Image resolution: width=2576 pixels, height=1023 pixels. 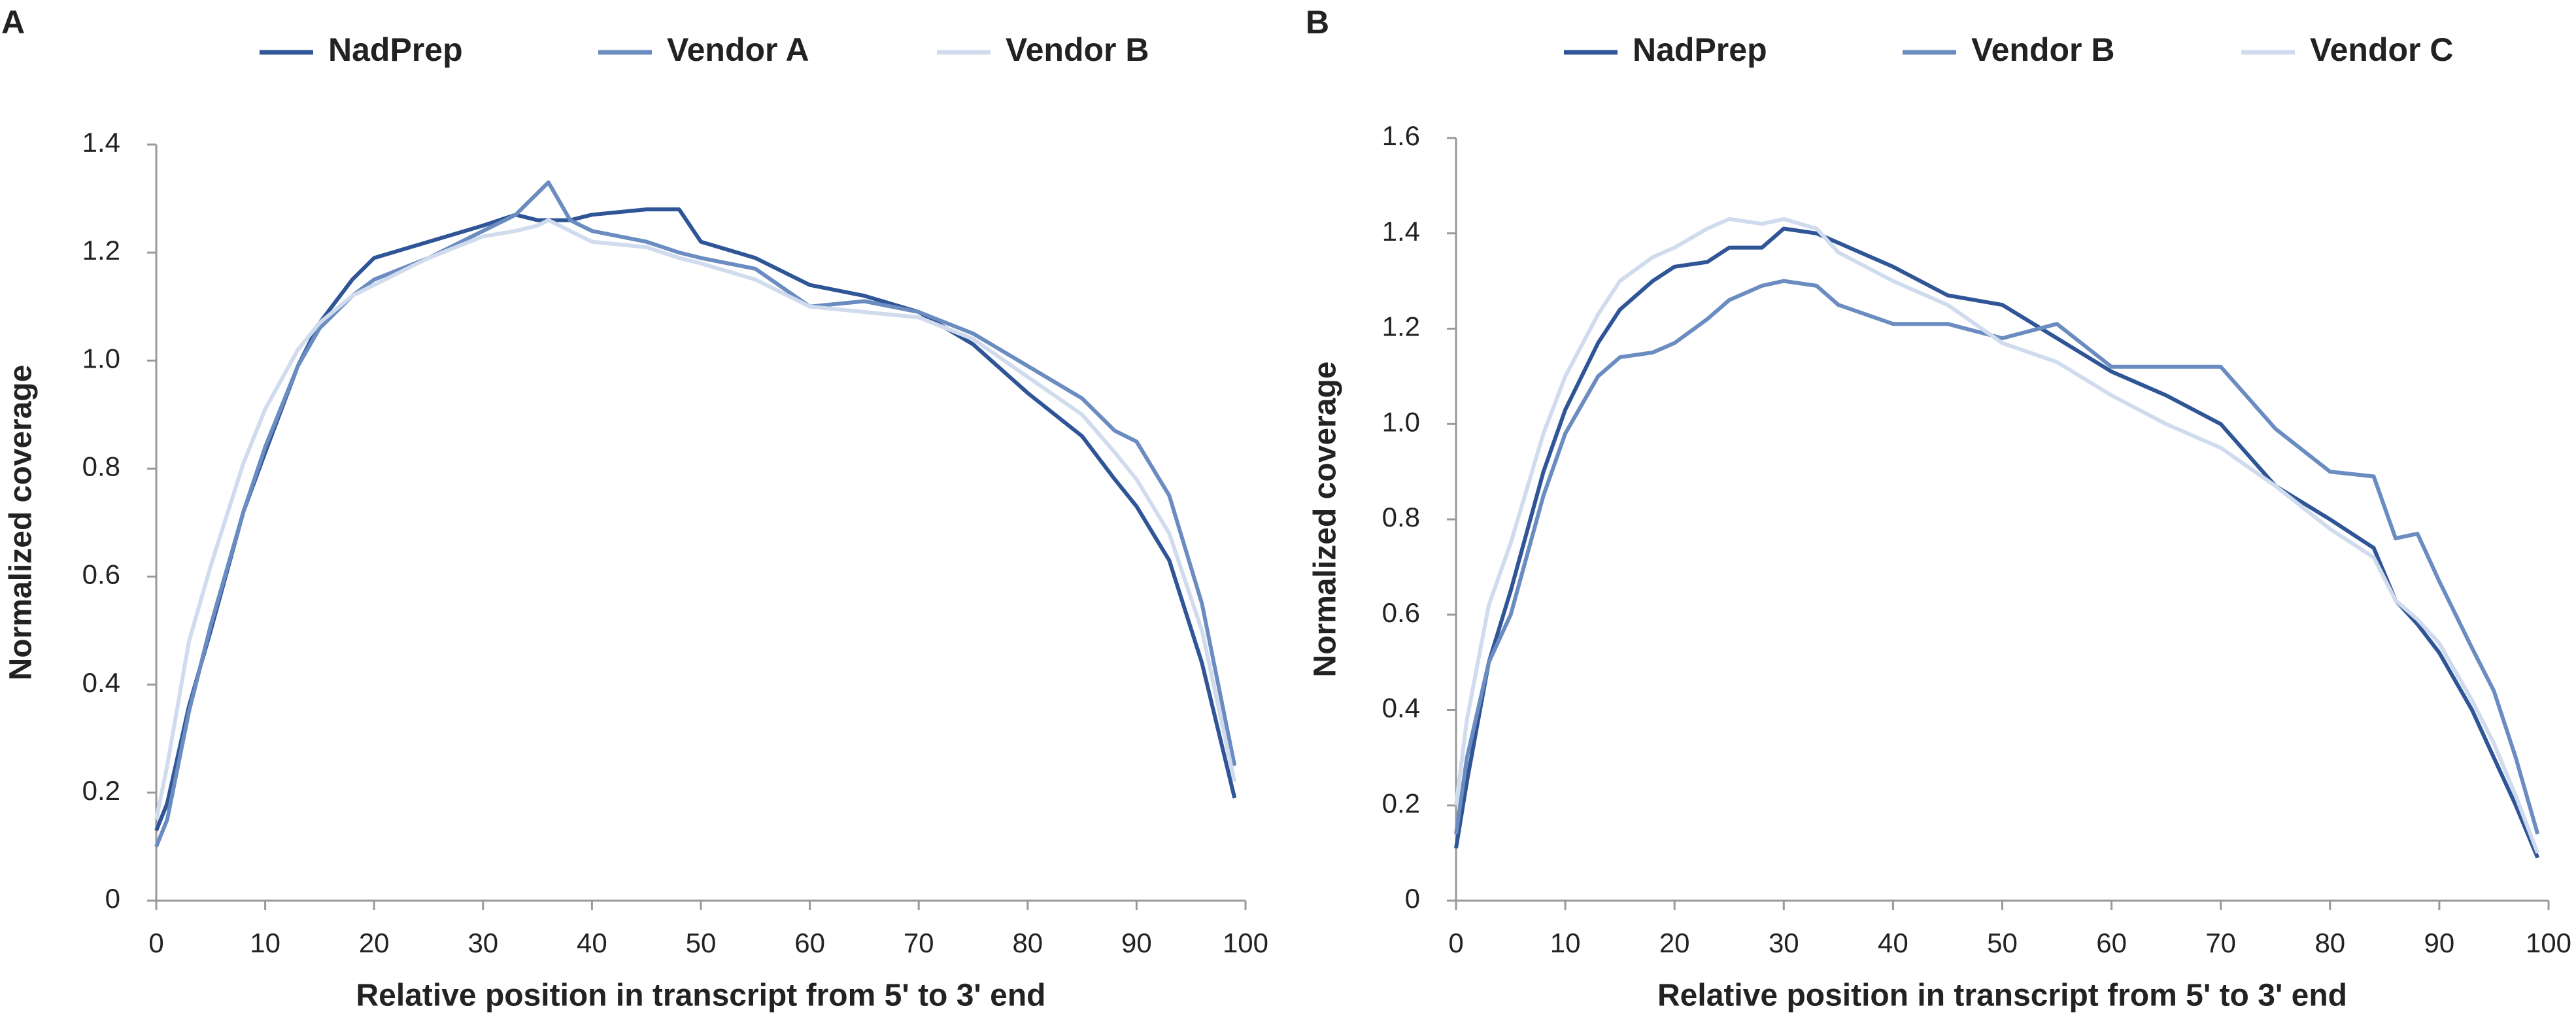 What do you see at coordinates (1317, 22) in the screenshot?
I see `panel-label: B` at bounding box center [1317, 22].